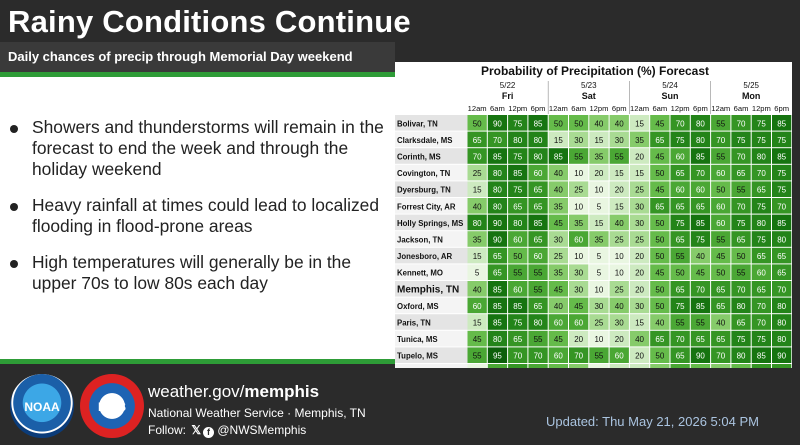 The height and width of the screenshot is (445, 800). I want to click on facebook-icon: f, so click(209, 432).